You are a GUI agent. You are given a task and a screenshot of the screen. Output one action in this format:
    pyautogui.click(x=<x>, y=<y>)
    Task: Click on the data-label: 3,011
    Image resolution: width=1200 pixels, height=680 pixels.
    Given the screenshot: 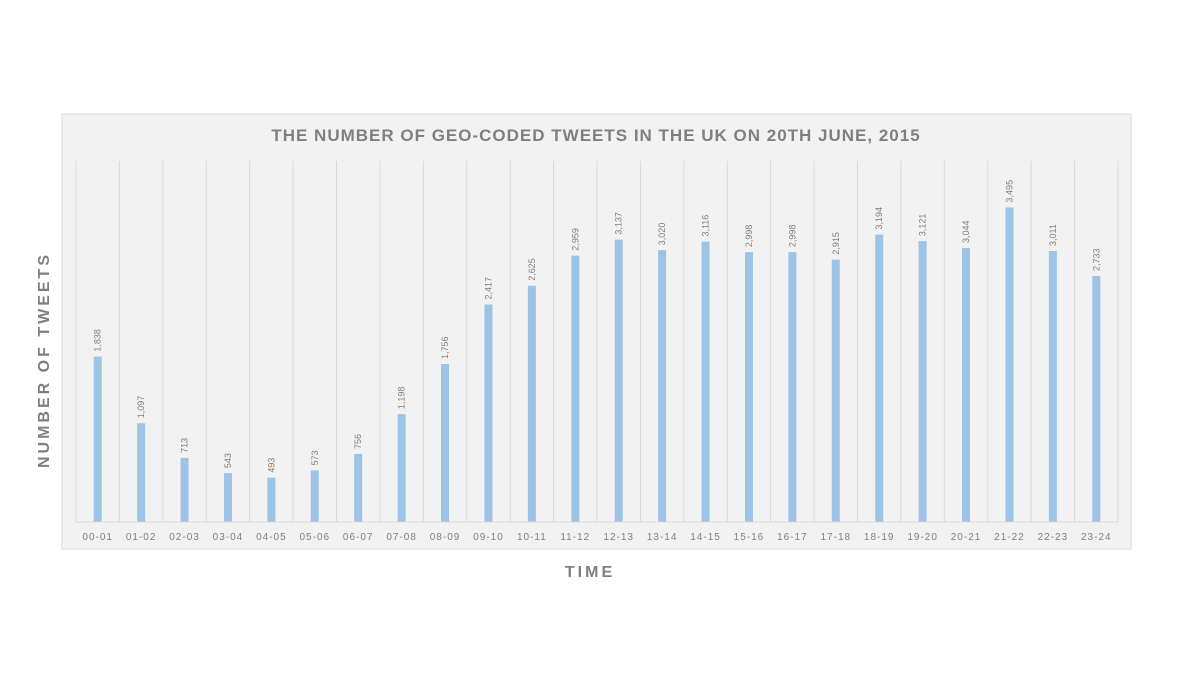 What is the action you would take?
    pyautogui.click(x=1053, y=235)
    